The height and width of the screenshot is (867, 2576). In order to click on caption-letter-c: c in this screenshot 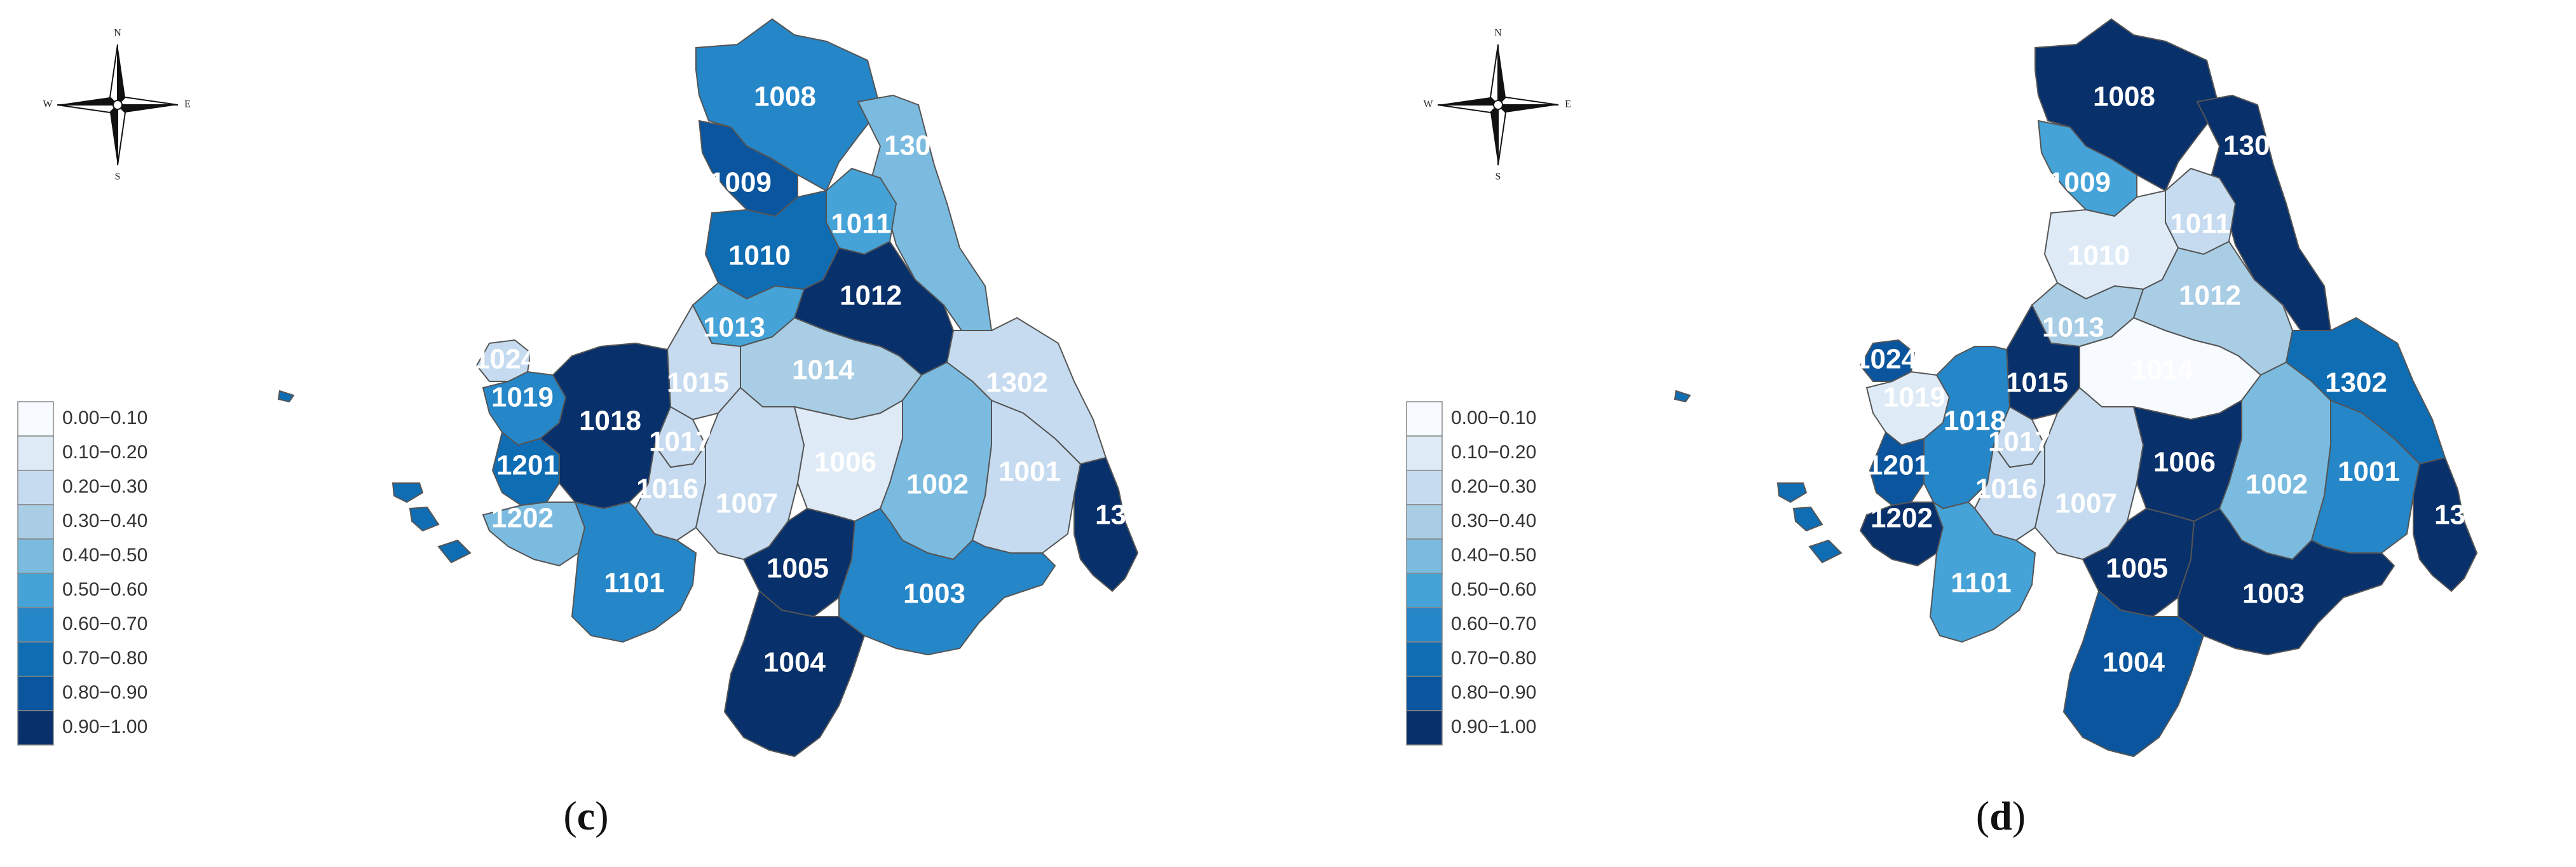, I will do `click(586, 815)`.